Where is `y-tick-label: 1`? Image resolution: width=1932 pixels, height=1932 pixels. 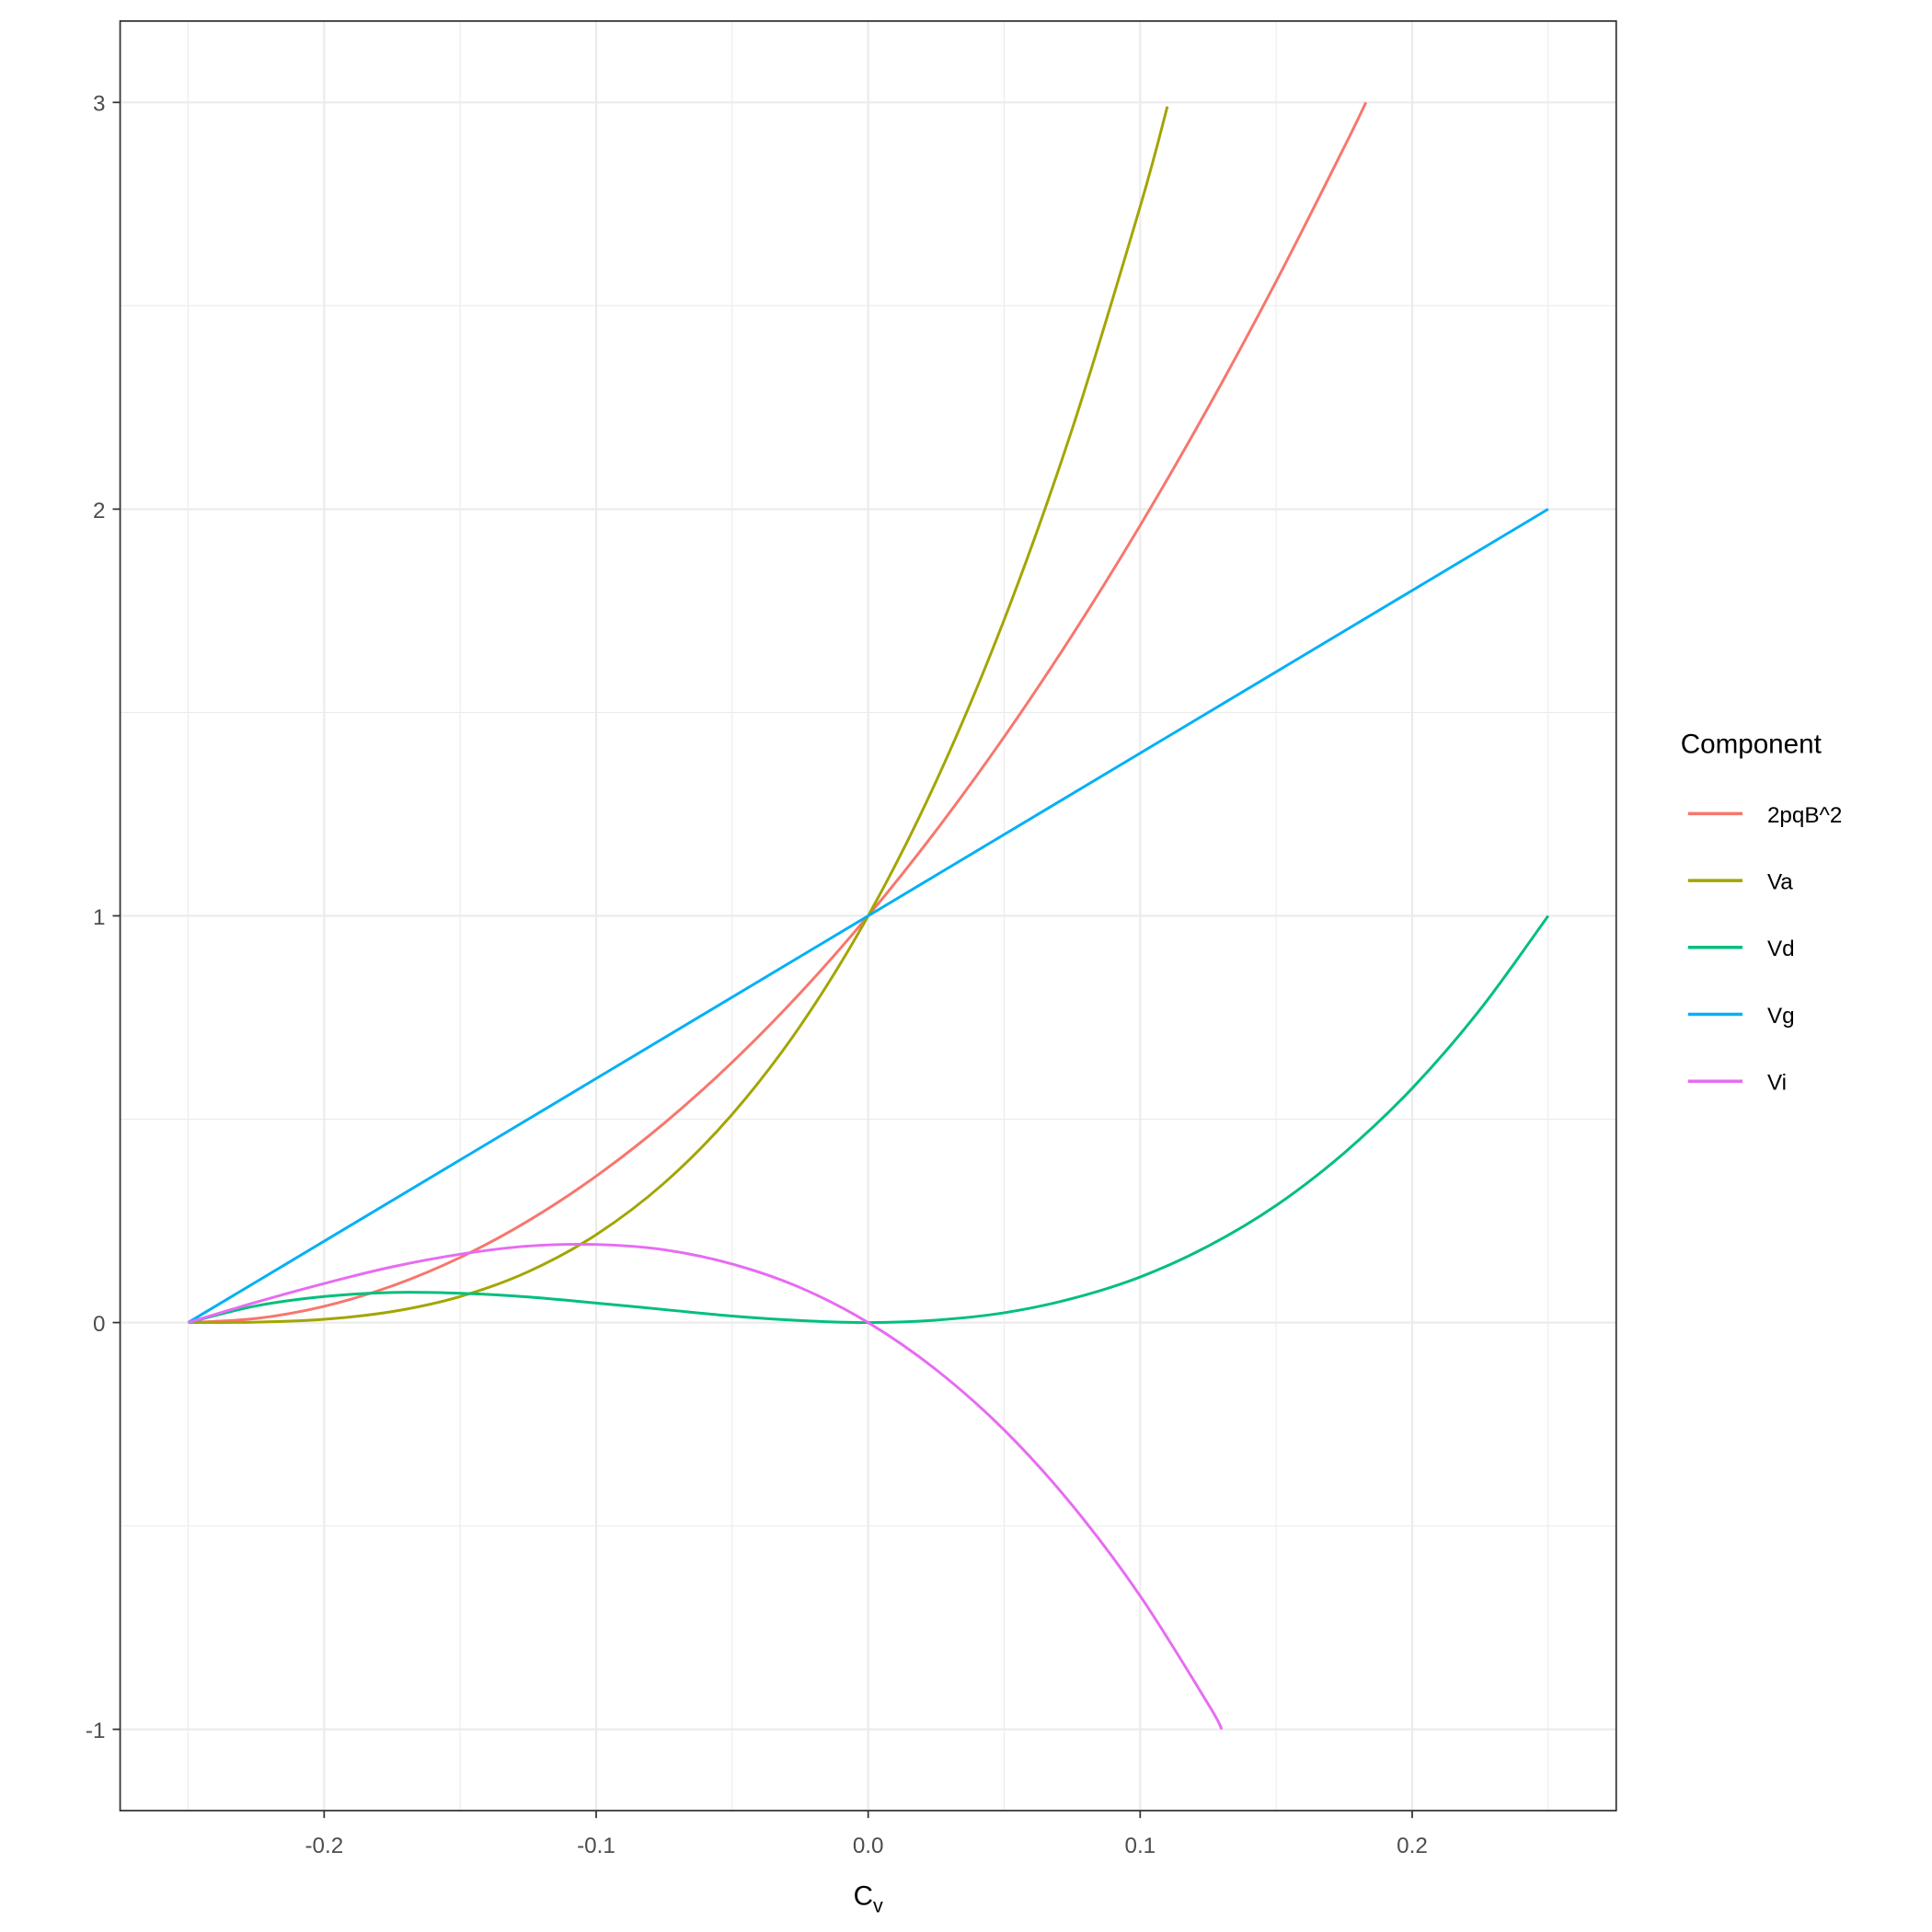
y-tick-label: 1 is located at coordinates (99, 917).